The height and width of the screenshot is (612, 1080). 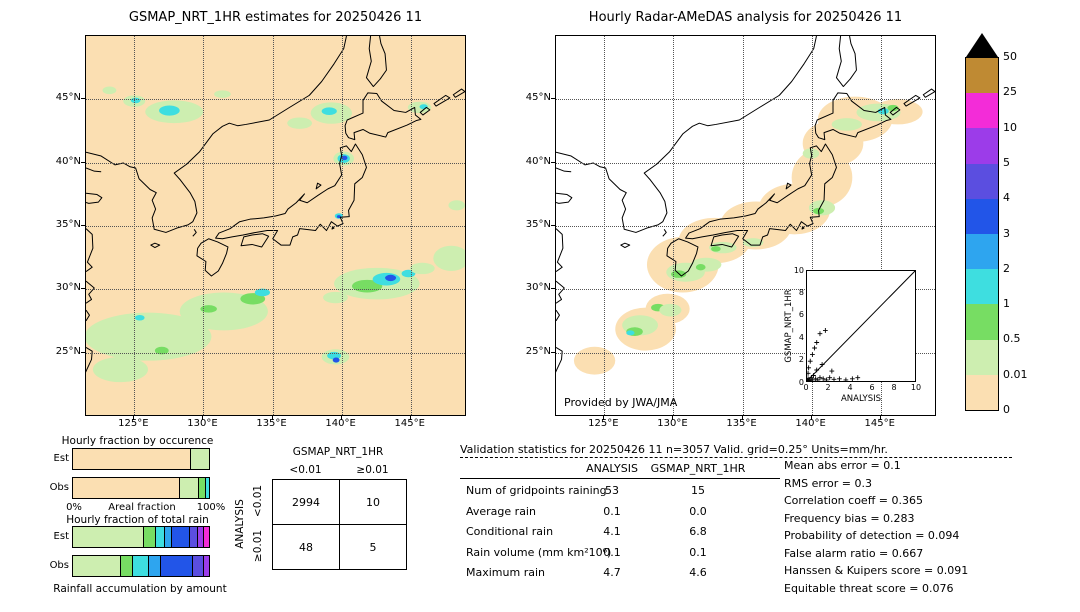 I want to click on contingency-cell-10: 48, so click(x=306, y=547).